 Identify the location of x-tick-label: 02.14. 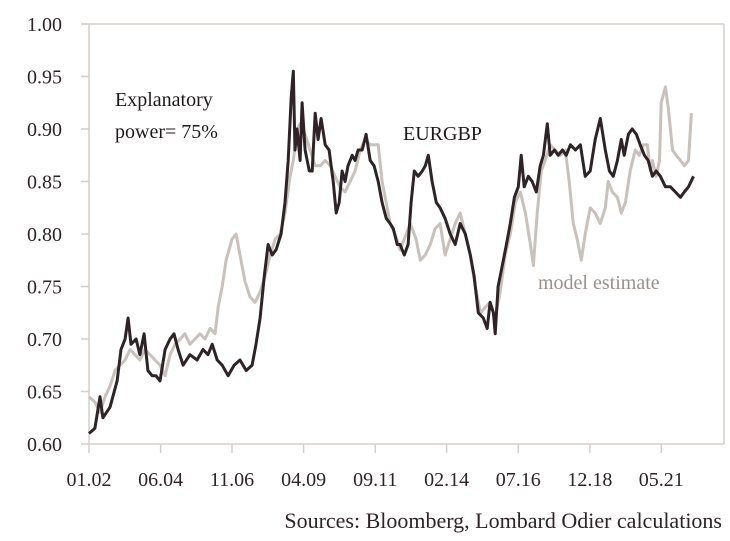
(446, 480).